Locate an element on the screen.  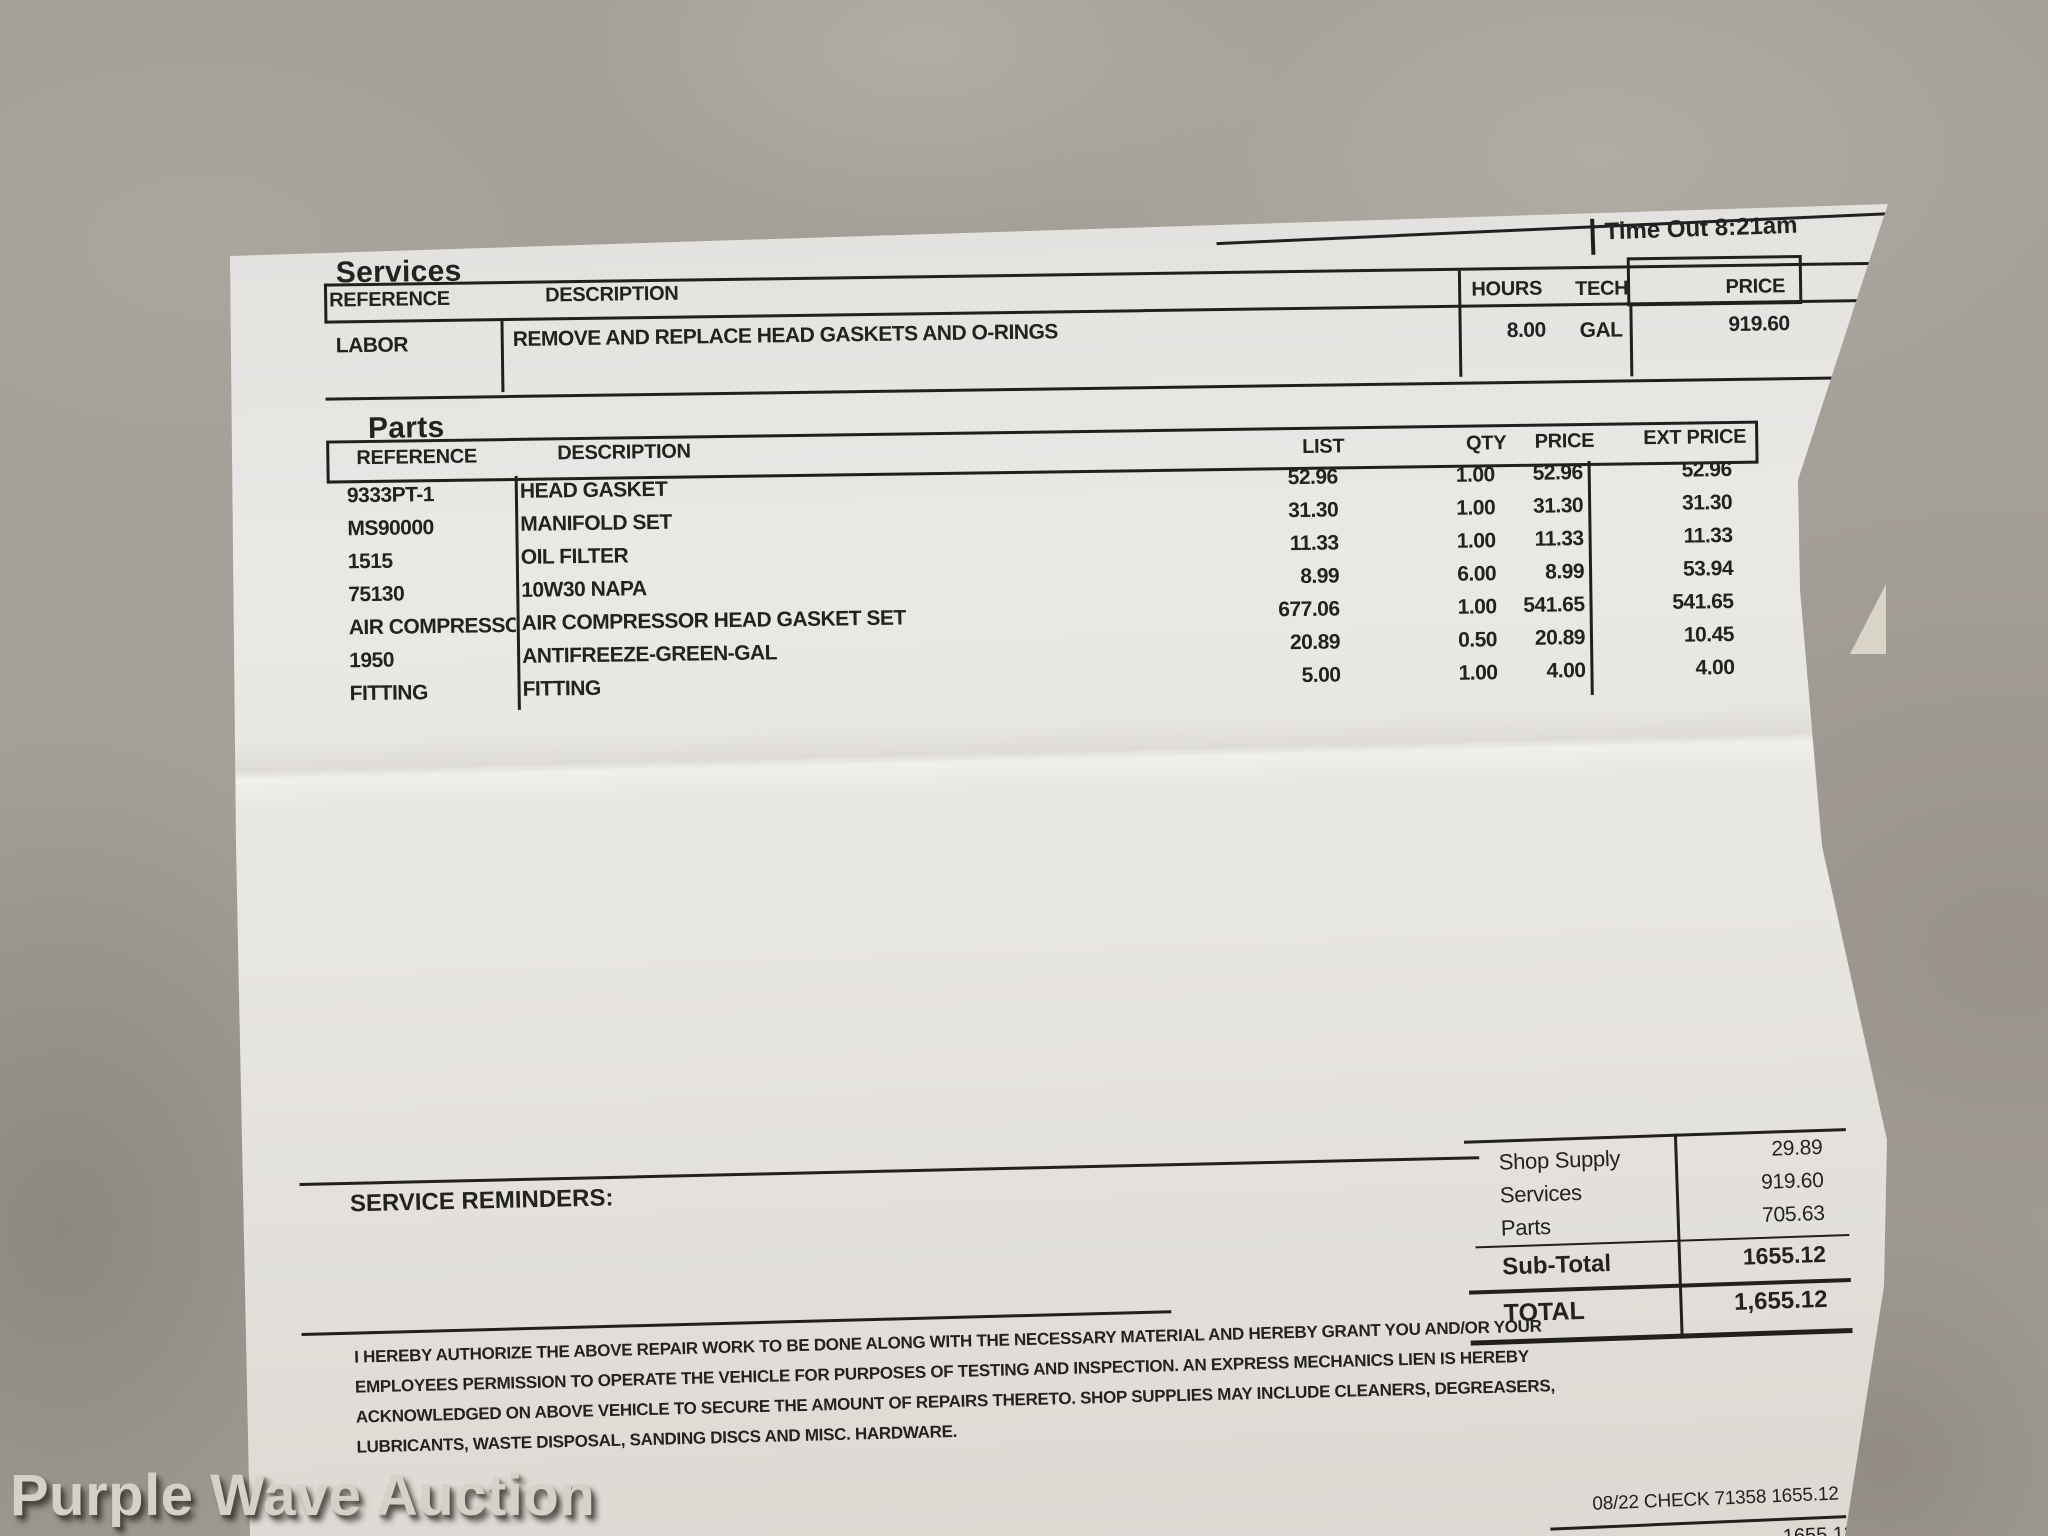
totals-parts-value: 705.63 is located at coordinates (1793, 1214).